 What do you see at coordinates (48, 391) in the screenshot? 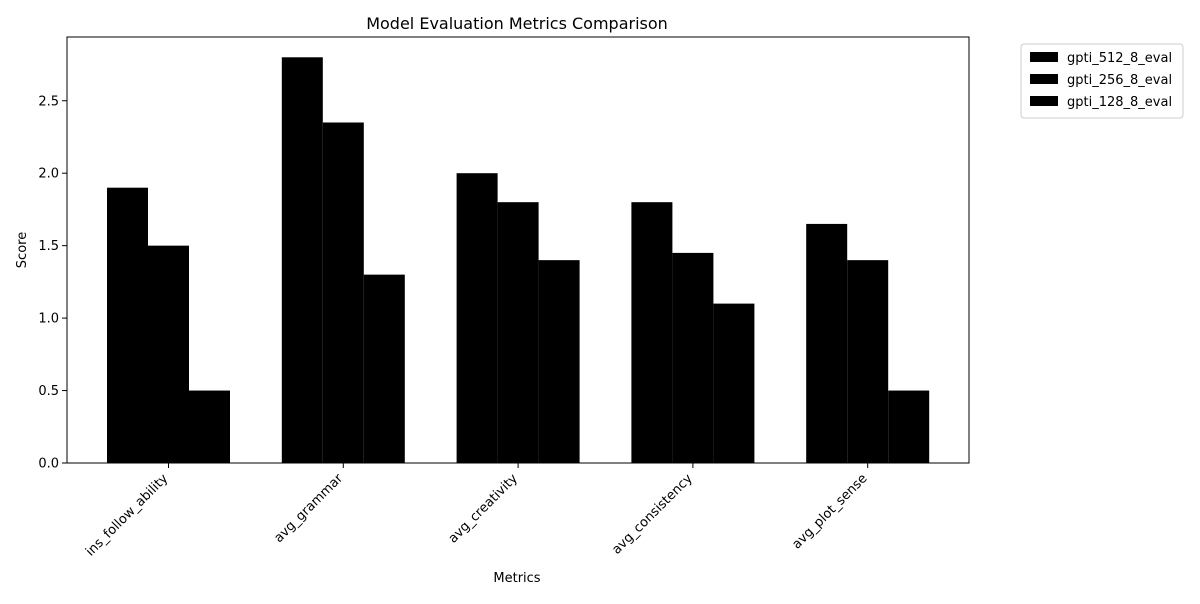
I see `y-tick-label: 0.5` at bounding box center [48, 391].